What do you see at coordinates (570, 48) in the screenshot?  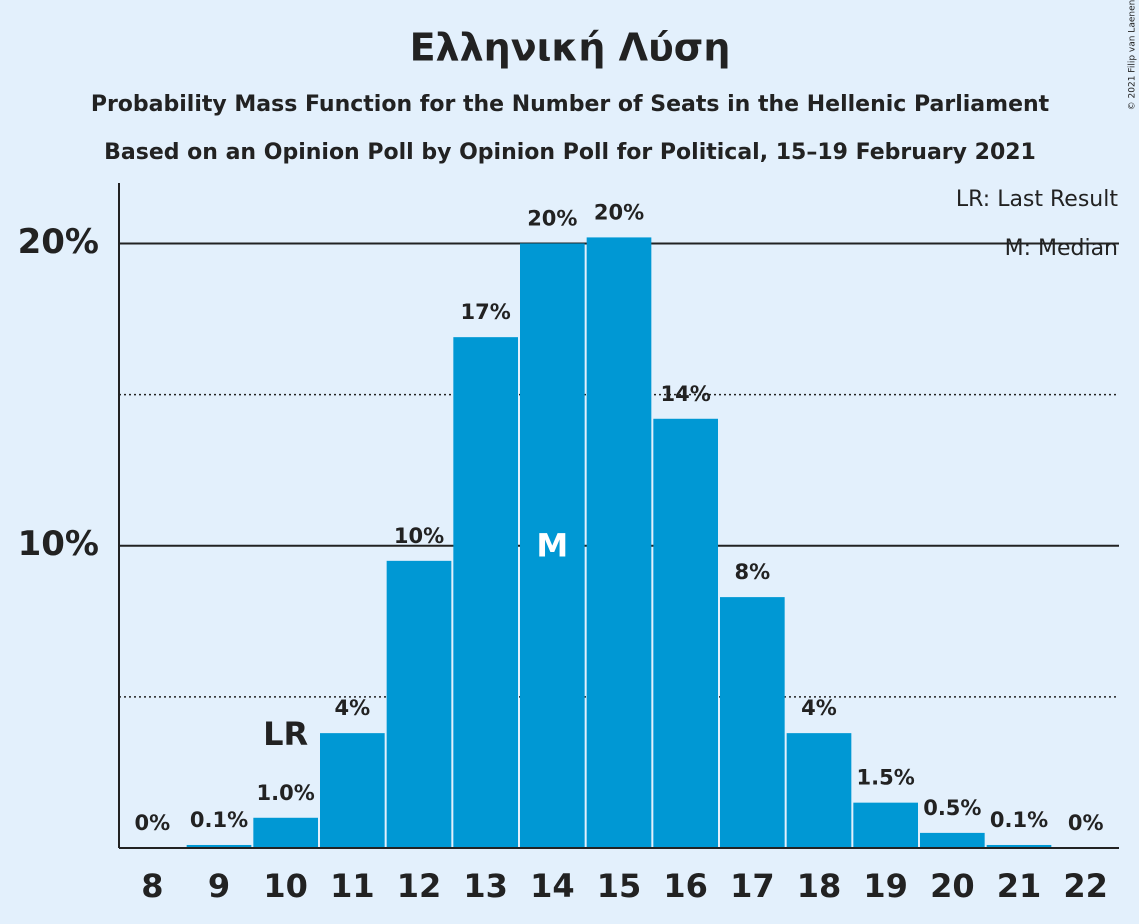 I see `chart-title: Ελληνική Λύση` at bounding box center [570, 48].